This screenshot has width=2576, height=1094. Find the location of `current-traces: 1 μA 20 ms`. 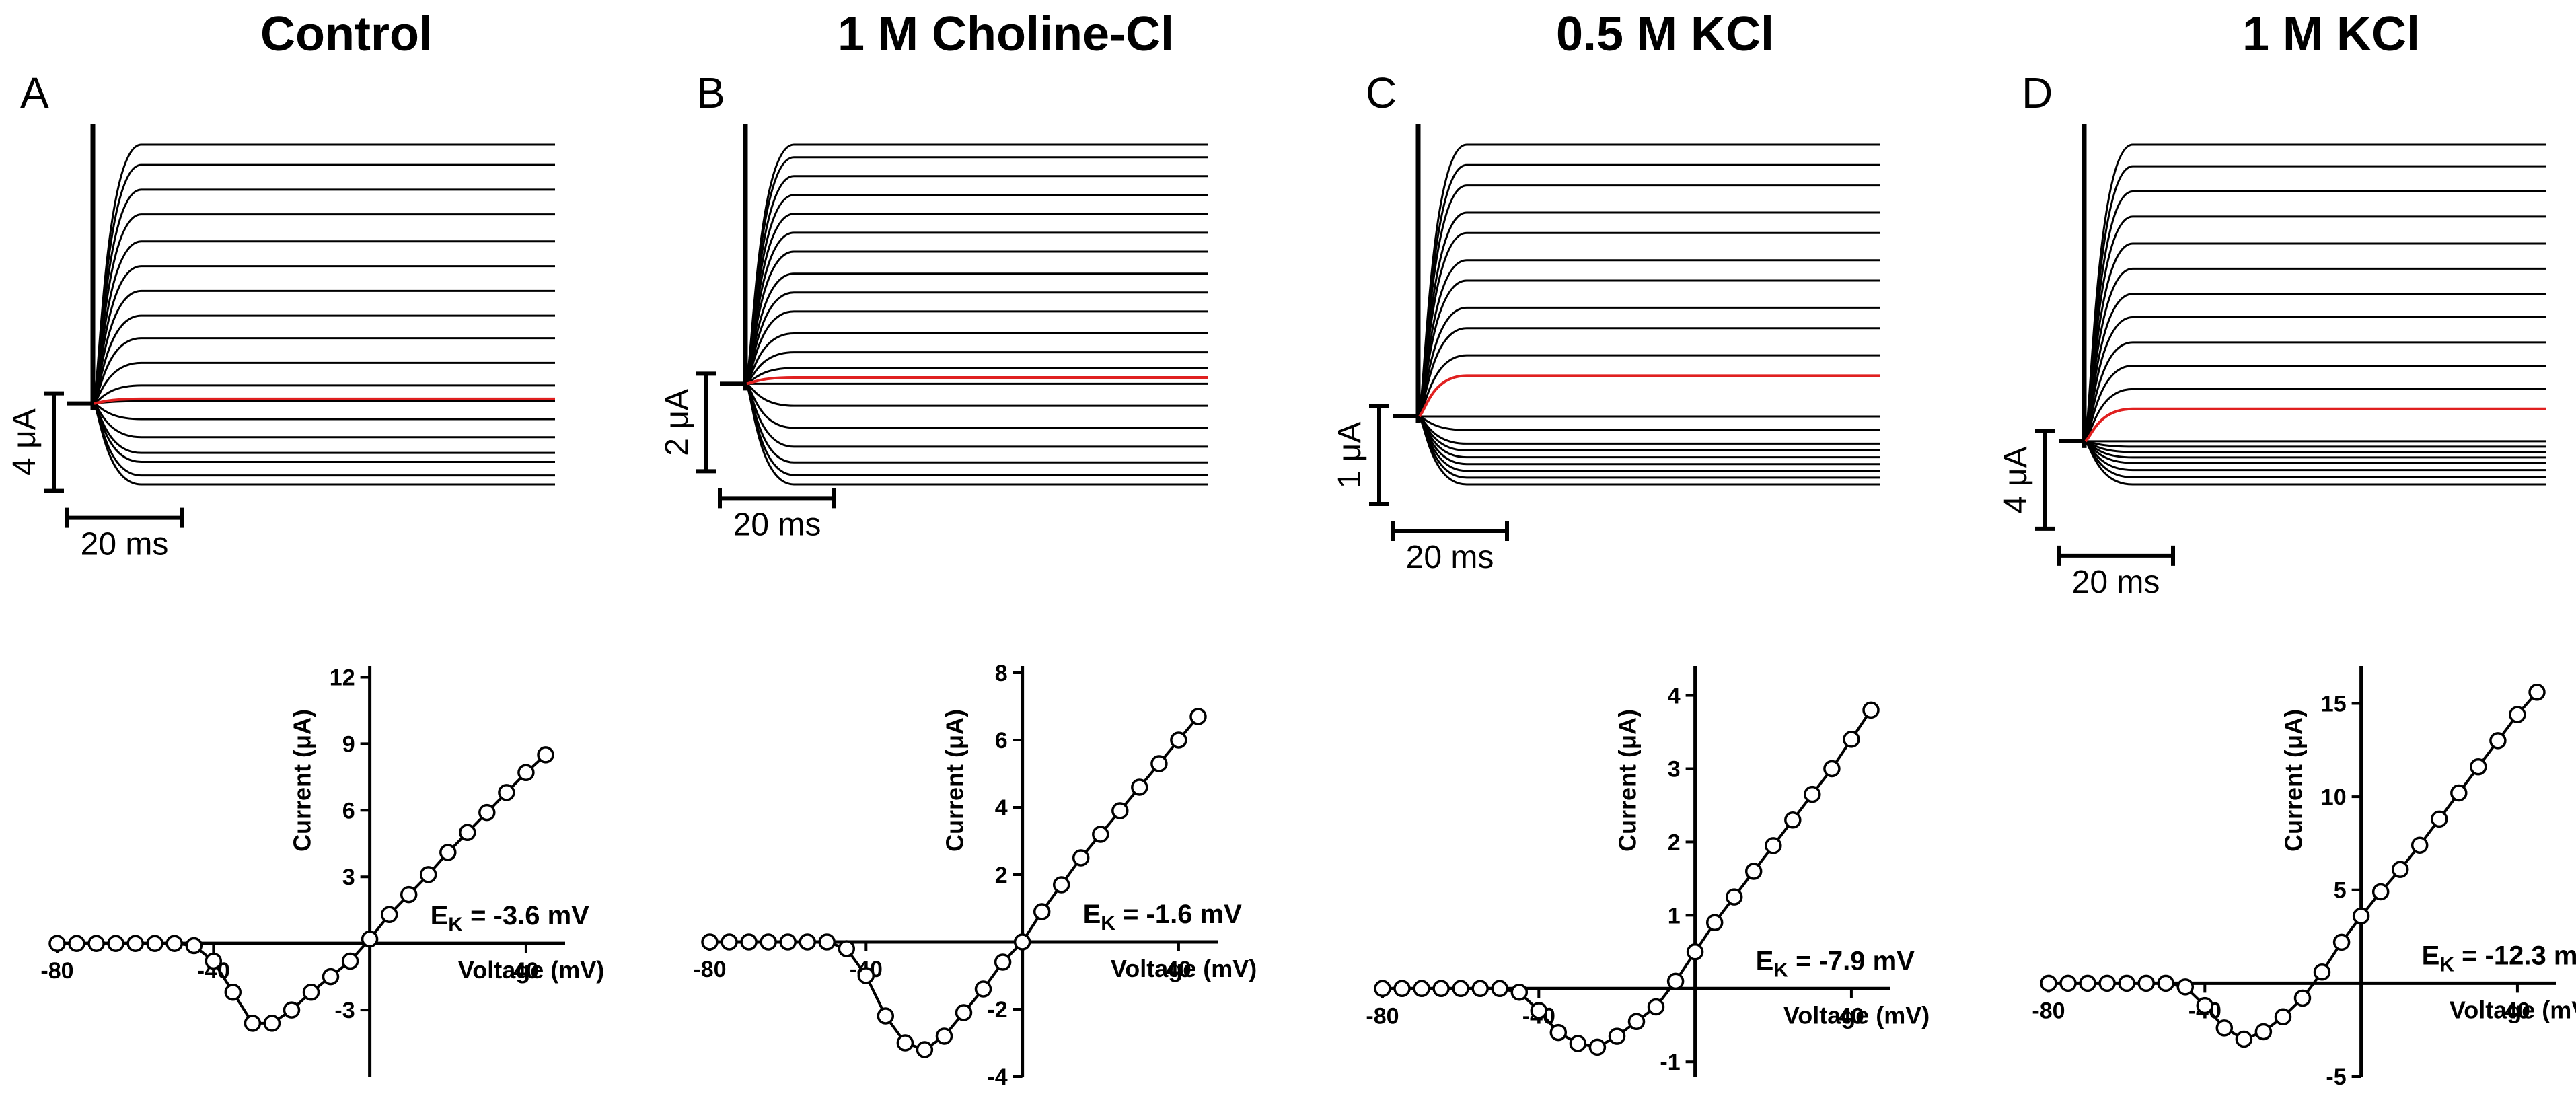

current-traces: 1 μA 20 ms is located at coordinates (1606, 349).